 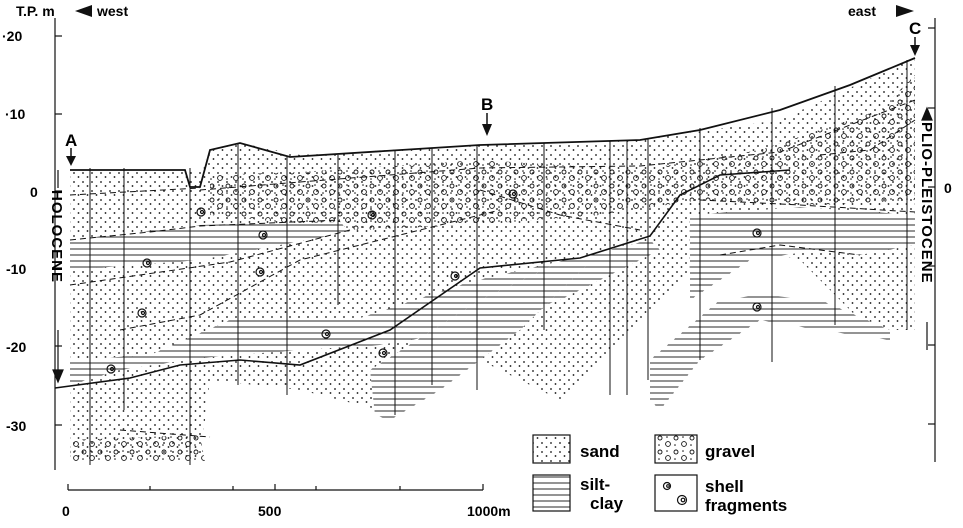 What do you see at coordinates (15, 114) in the screenshot?
I see `left-tick-10: ·10` at bounding box center [15, 114].